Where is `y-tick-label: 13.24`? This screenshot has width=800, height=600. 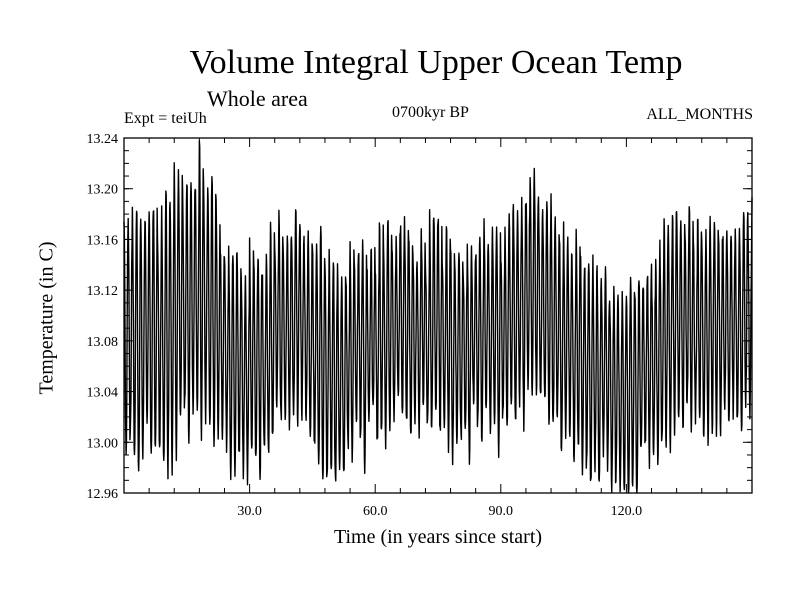
y-tick-label: 13.24 is located at coordinates (103, 139).